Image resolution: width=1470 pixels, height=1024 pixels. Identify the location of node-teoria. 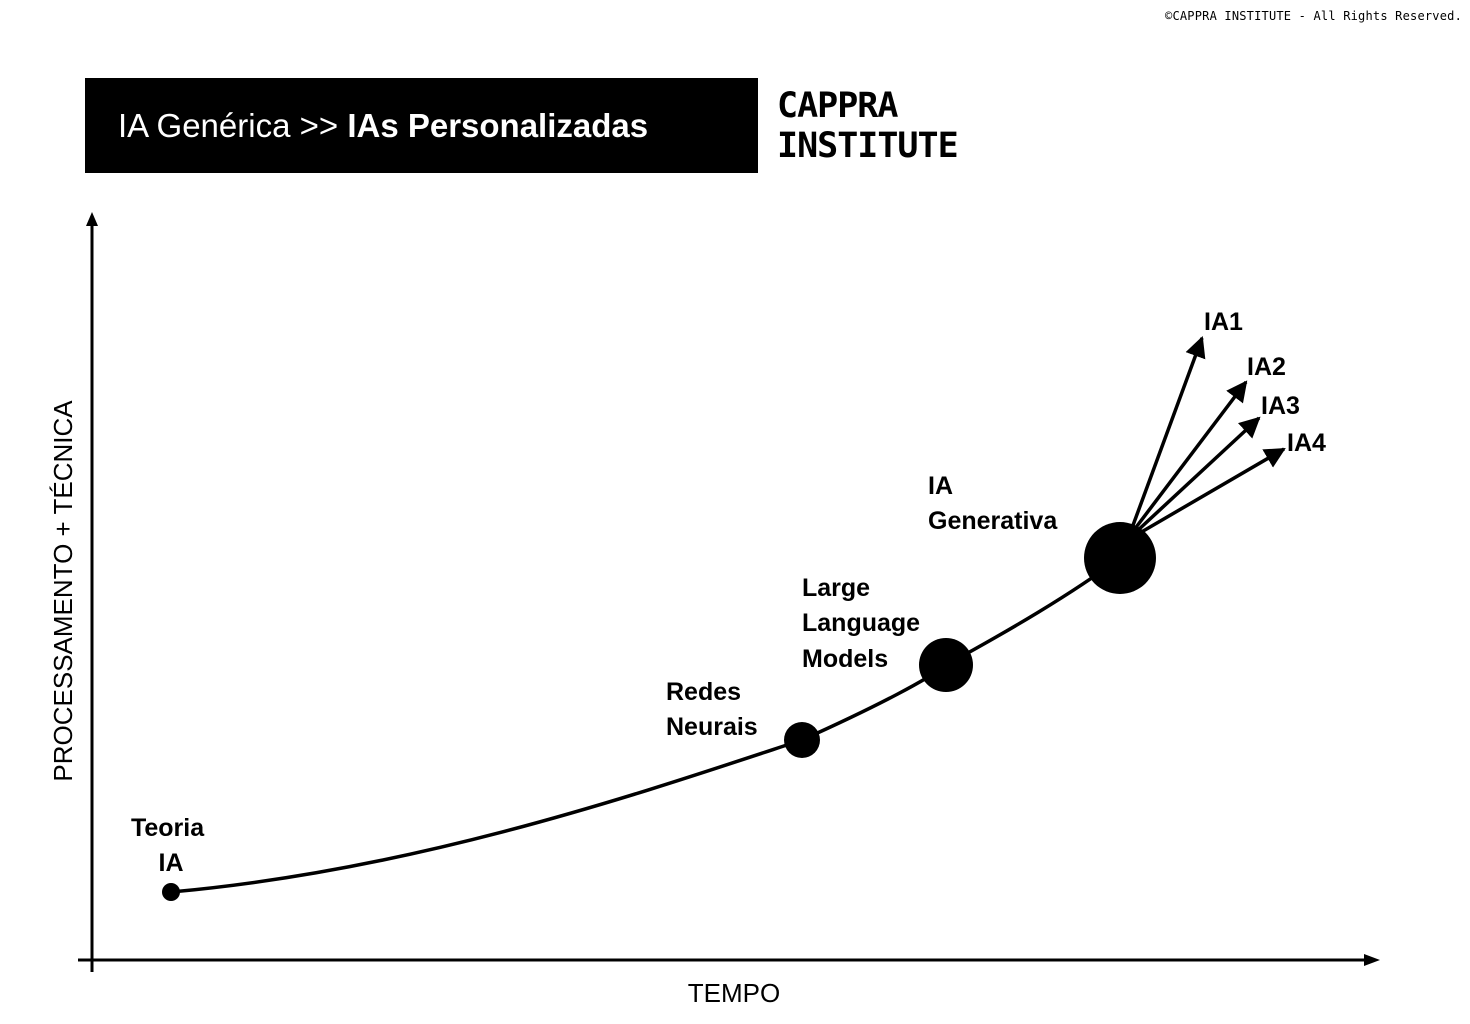
(171, 892).